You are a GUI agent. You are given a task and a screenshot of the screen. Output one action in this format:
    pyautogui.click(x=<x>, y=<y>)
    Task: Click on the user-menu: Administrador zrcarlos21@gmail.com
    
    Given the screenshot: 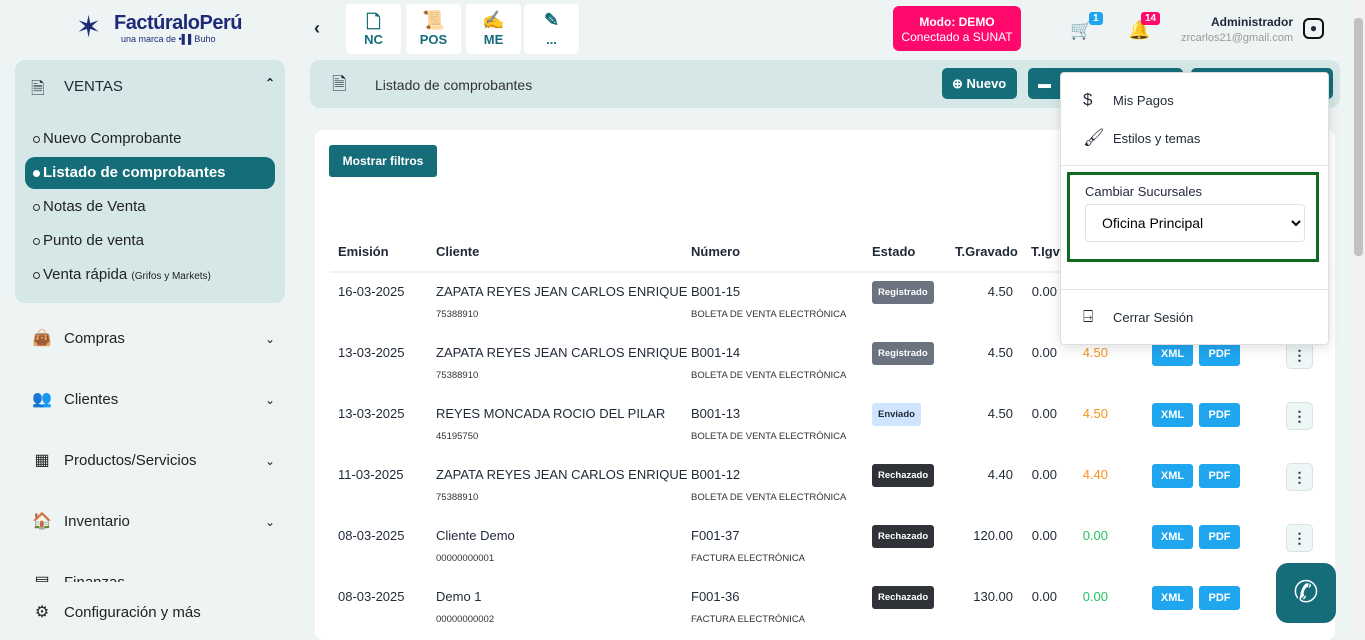 What is the action you would take?
    pyautogui.click(x=1236, y=29)
    